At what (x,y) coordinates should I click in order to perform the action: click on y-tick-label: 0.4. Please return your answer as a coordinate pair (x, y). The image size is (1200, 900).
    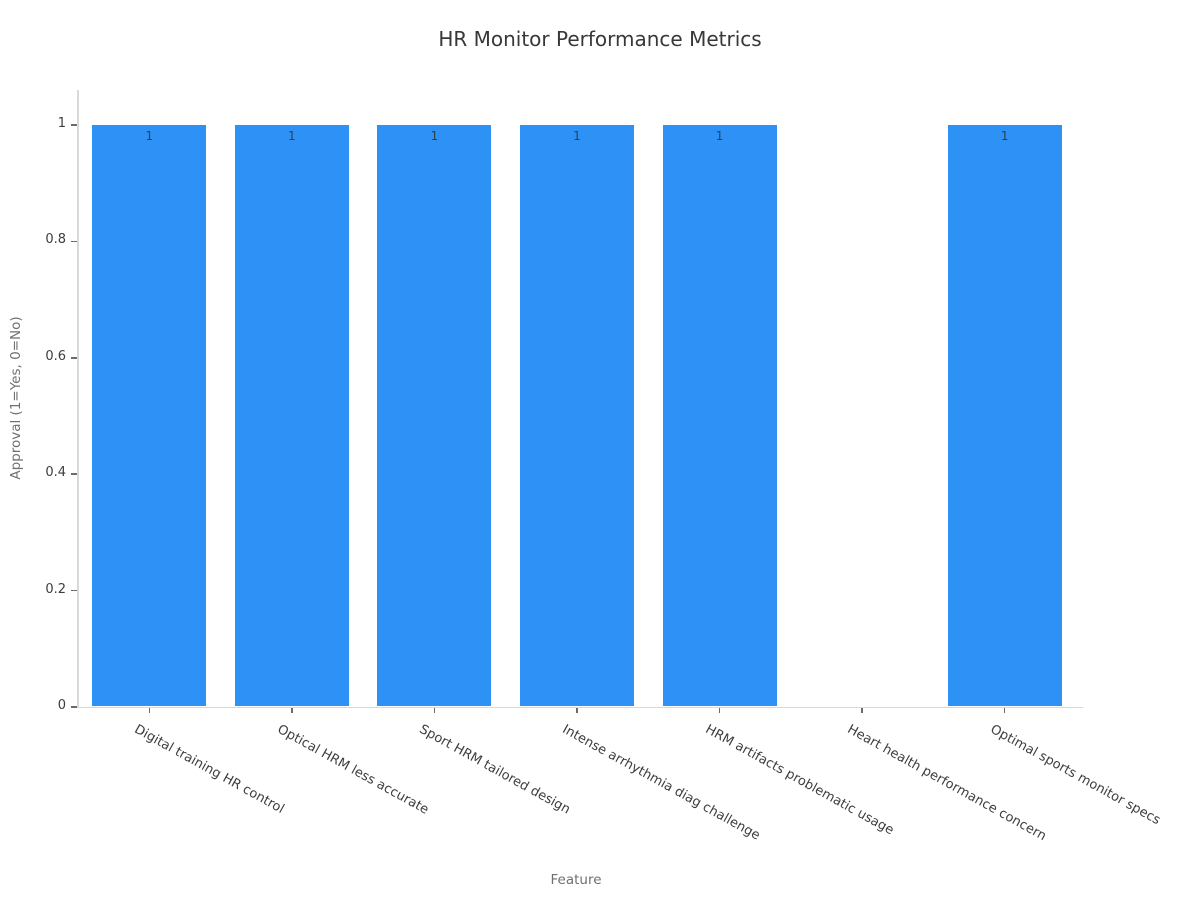
    Looking at the image, I should click on (55, 473).